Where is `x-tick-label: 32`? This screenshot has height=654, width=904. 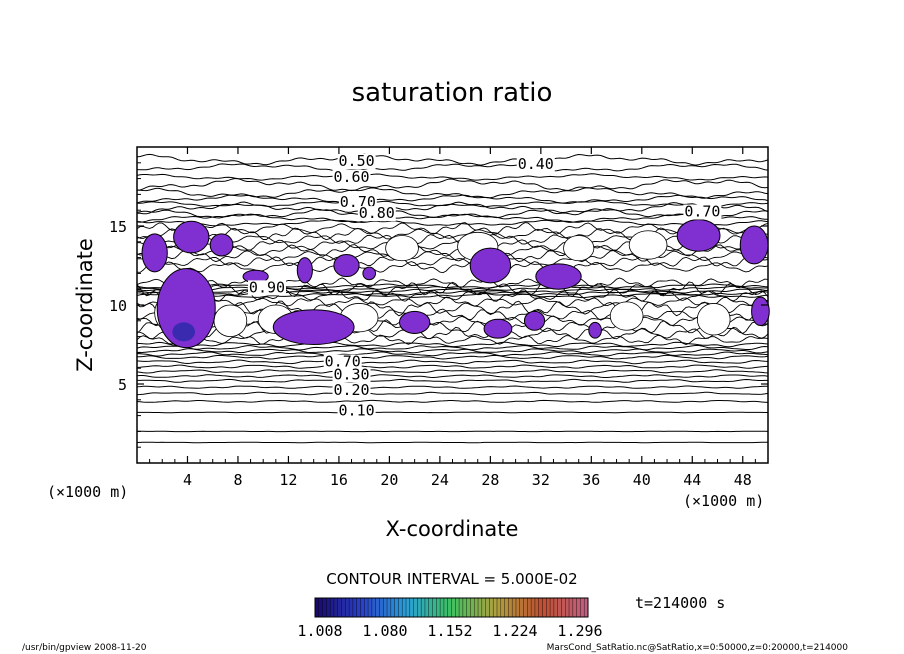
x-tick-label: 32 is located at coordinates (541, 480).